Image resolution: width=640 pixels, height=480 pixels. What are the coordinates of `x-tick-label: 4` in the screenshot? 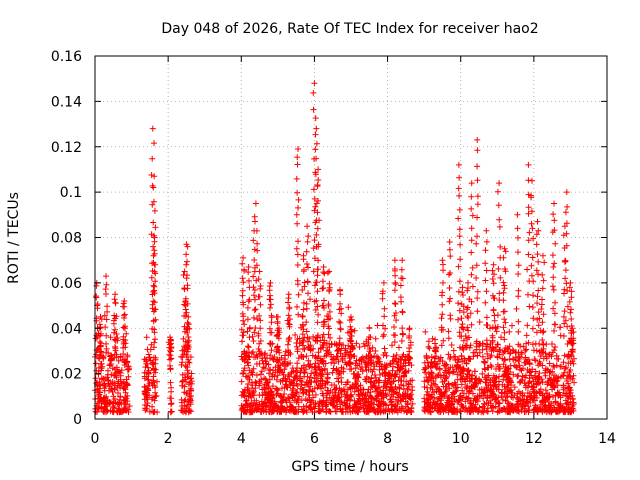 It's located at (241, 439).